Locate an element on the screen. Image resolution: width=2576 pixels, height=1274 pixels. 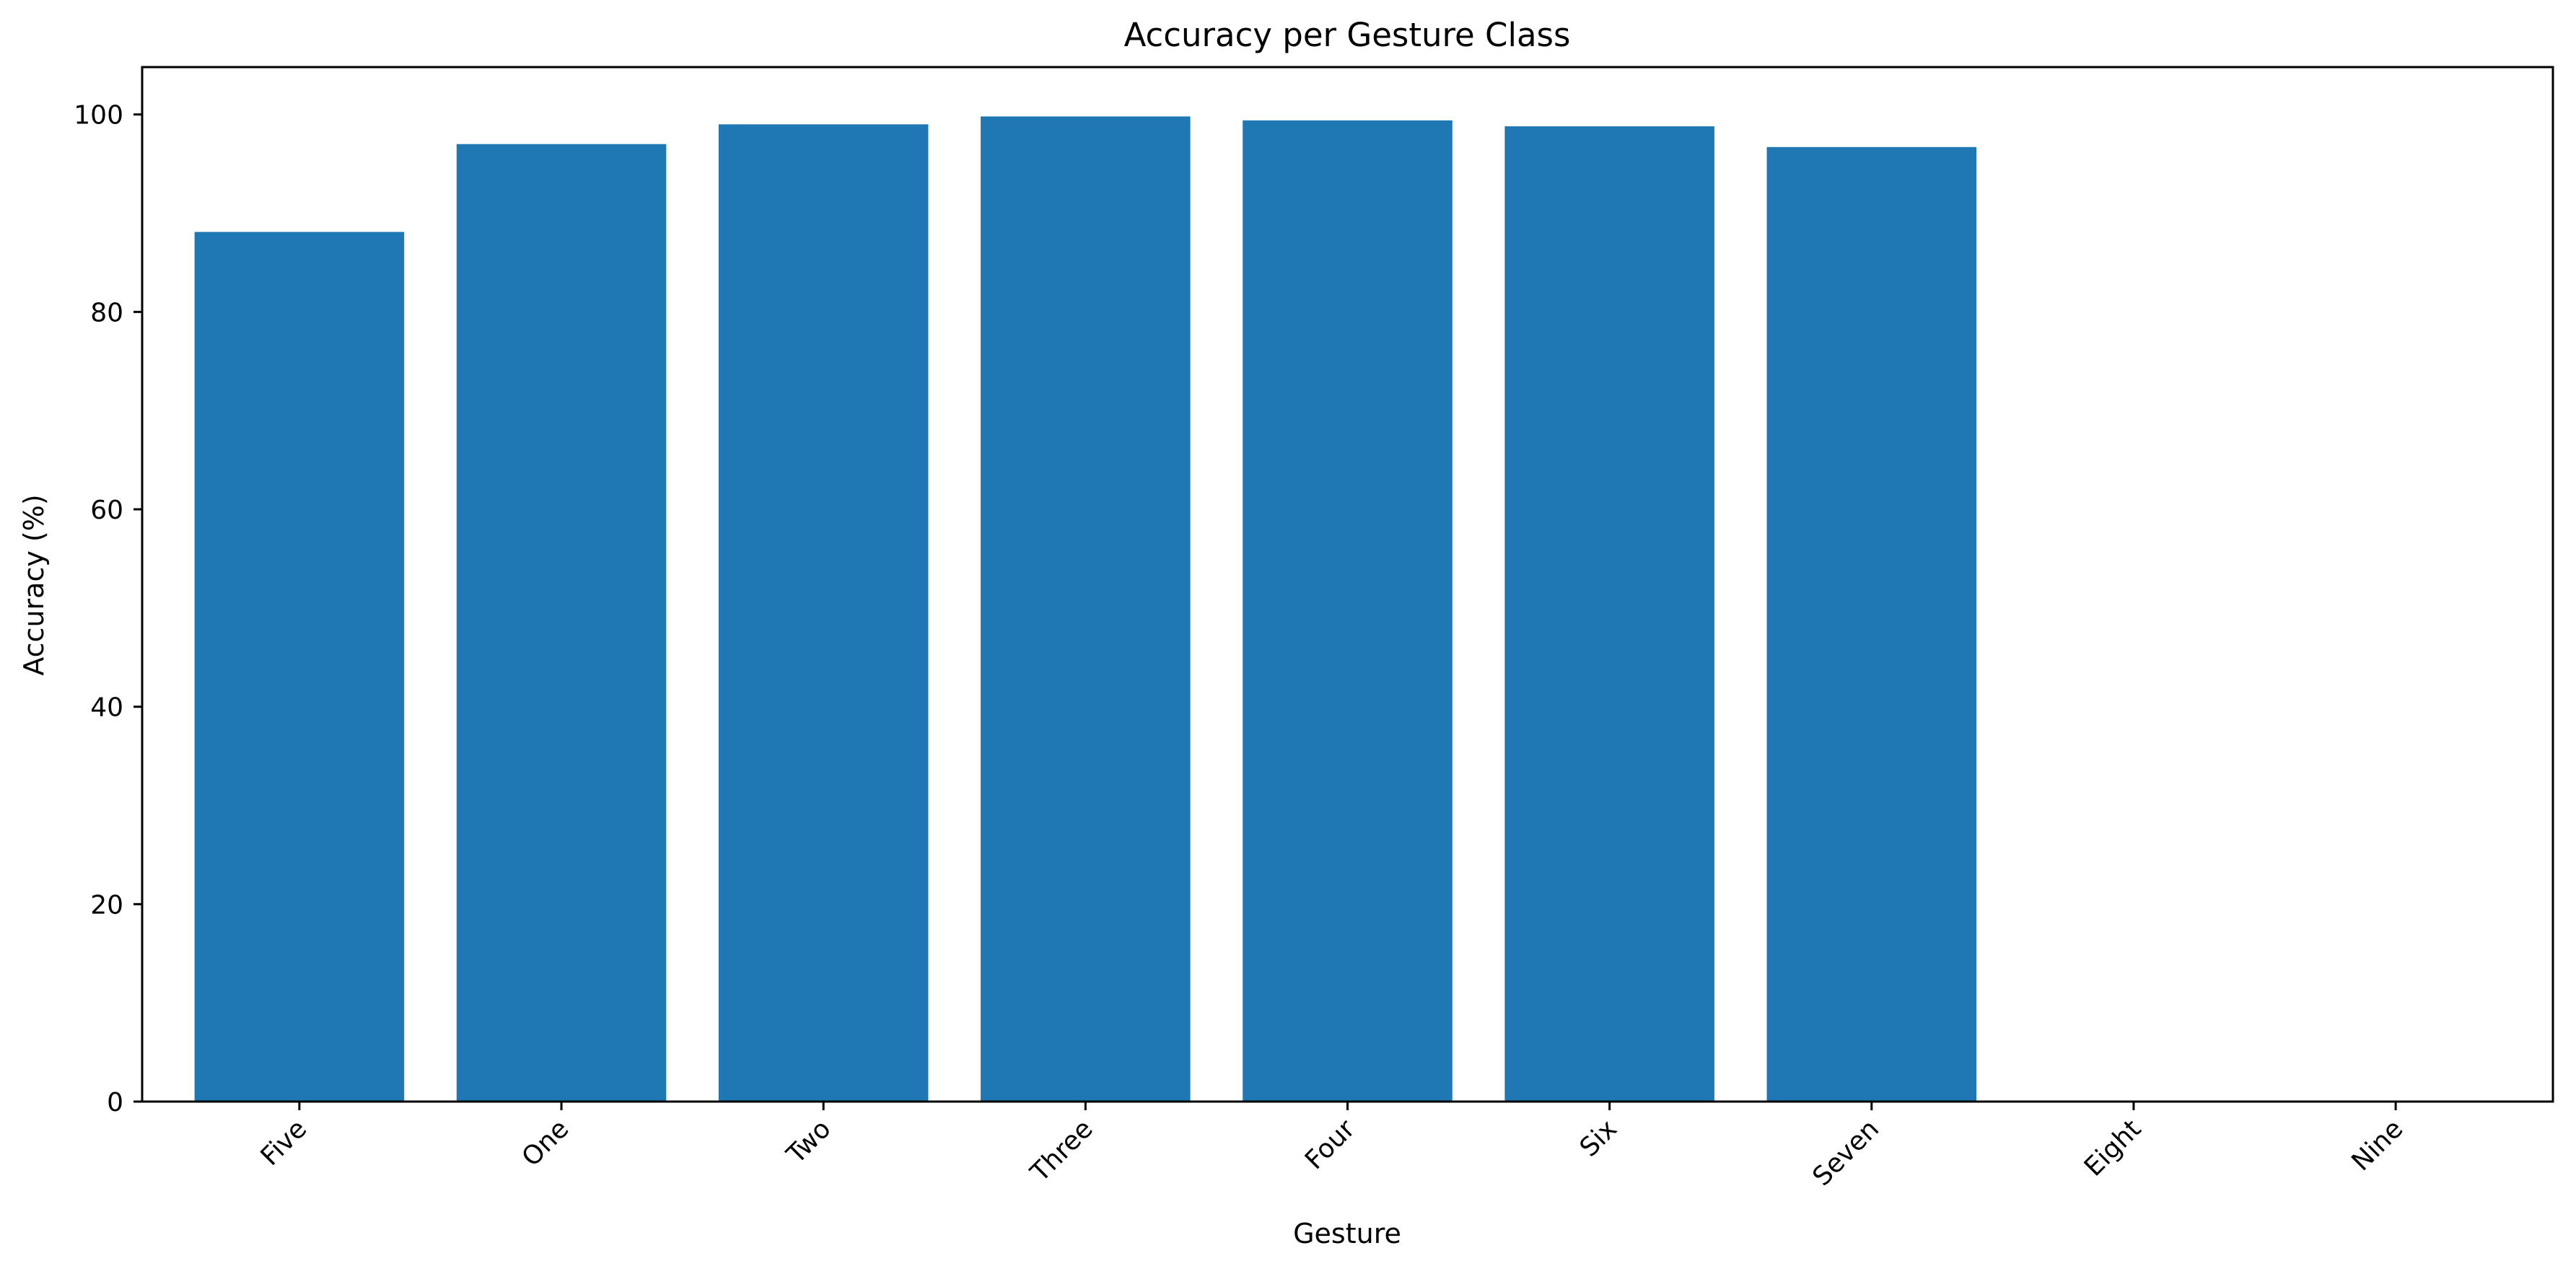
bar-six is located at coordinates (1609, 614).